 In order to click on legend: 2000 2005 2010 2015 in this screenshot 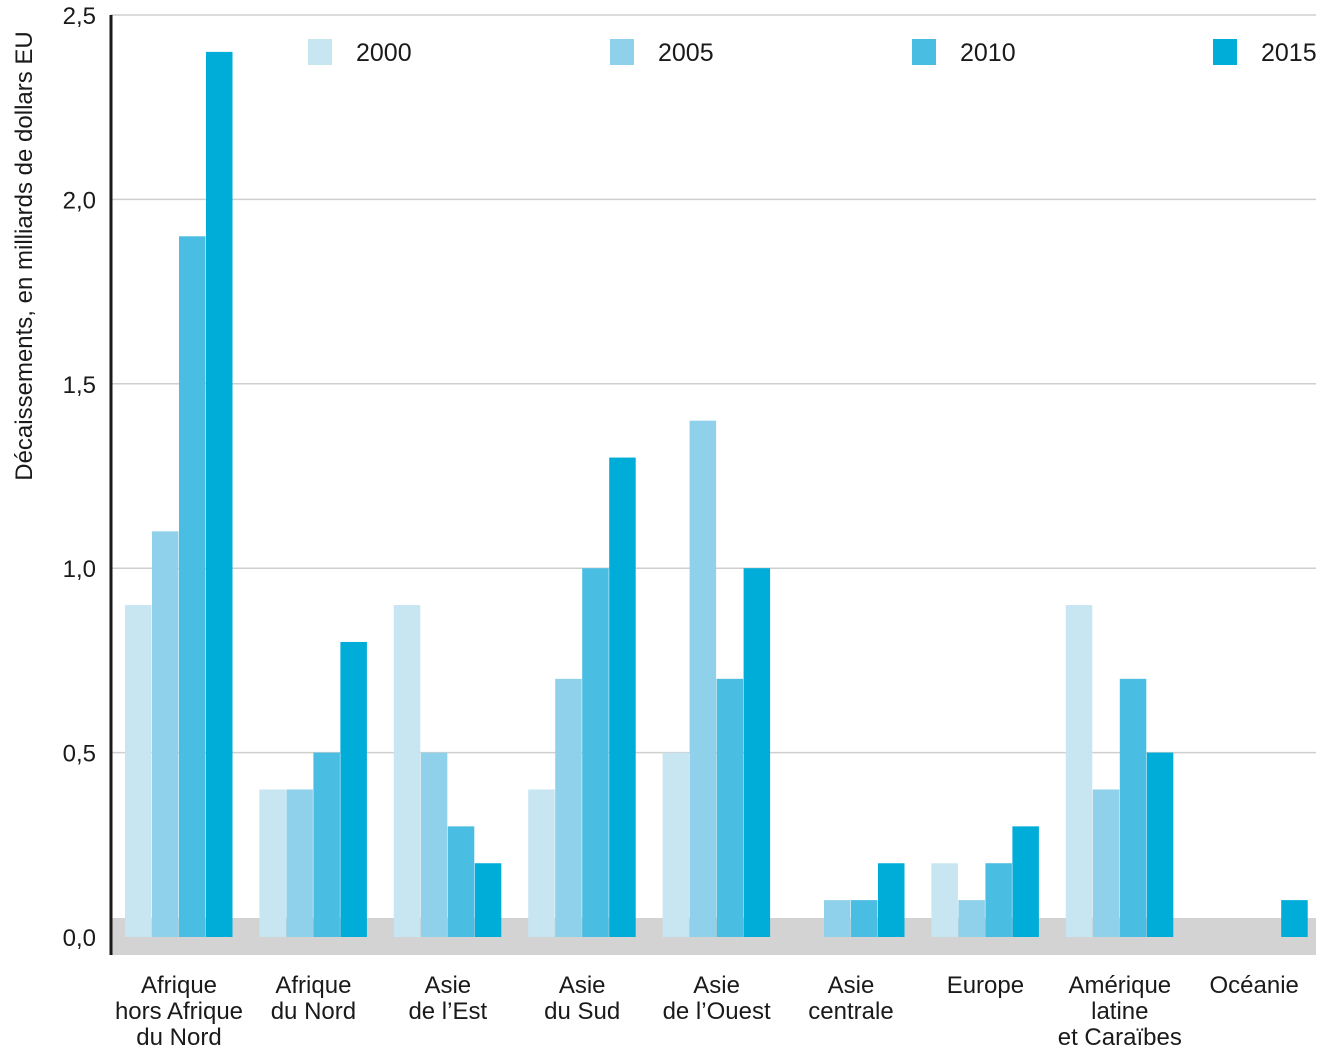, I will do `click(812, 53)`.